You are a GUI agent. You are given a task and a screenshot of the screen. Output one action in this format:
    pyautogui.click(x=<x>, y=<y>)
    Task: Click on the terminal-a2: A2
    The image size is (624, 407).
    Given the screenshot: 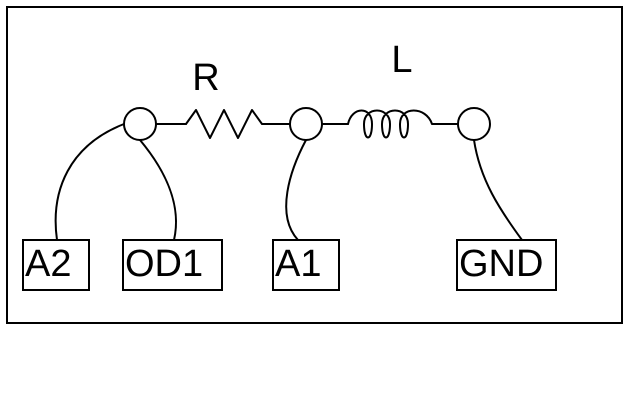 What is the action you would take?
    pyautogui.click(x=56, y=265)
    